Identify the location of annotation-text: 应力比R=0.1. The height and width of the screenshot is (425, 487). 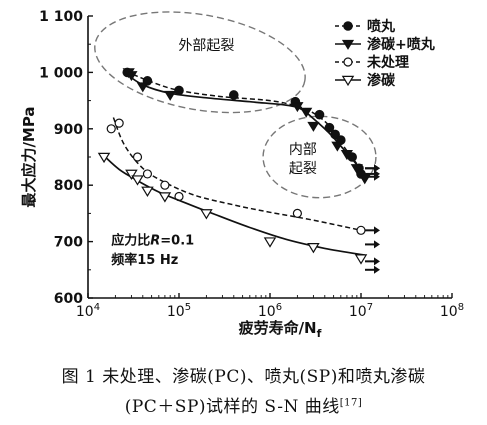
(152, 240).